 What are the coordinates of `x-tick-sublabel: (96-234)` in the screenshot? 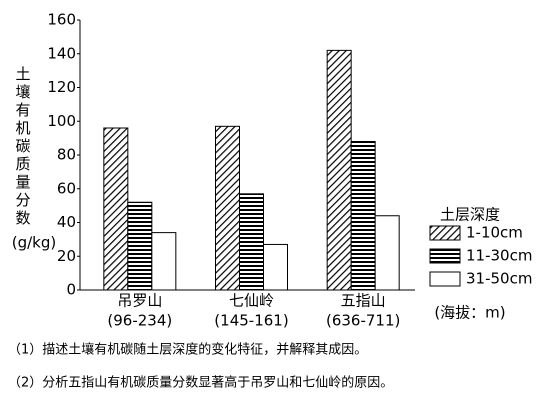 It's located at (139, 321).